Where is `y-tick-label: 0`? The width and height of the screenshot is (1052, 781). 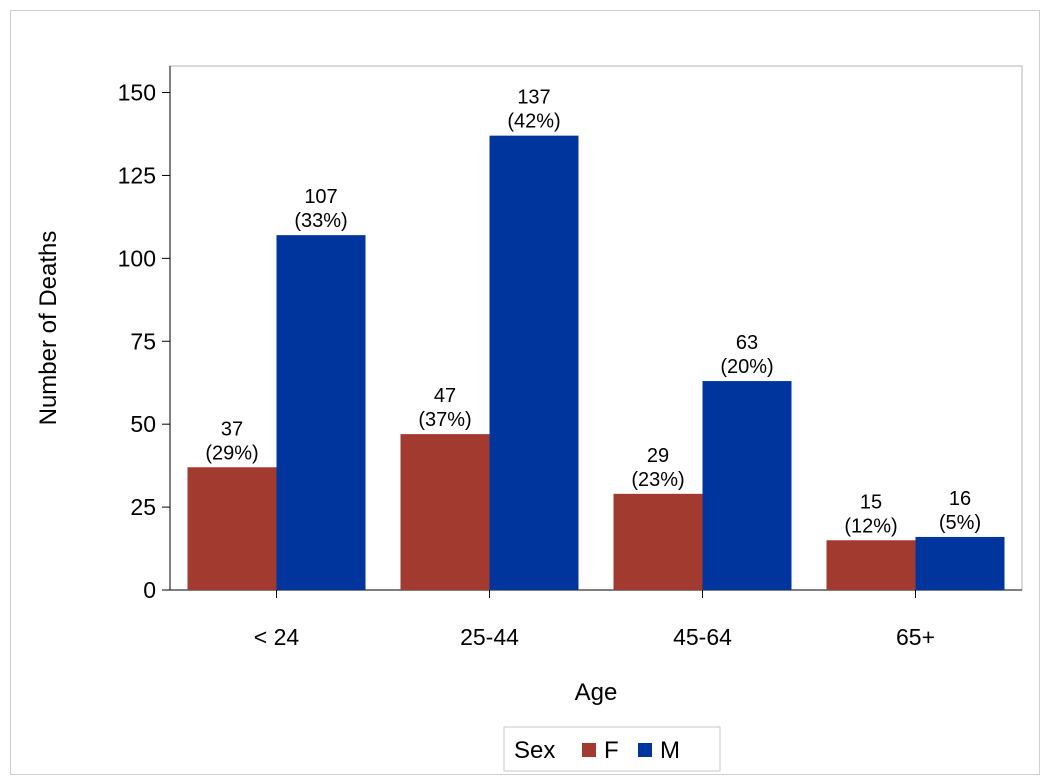
y-tick-label: 0 is located at coordinates (149, 590).